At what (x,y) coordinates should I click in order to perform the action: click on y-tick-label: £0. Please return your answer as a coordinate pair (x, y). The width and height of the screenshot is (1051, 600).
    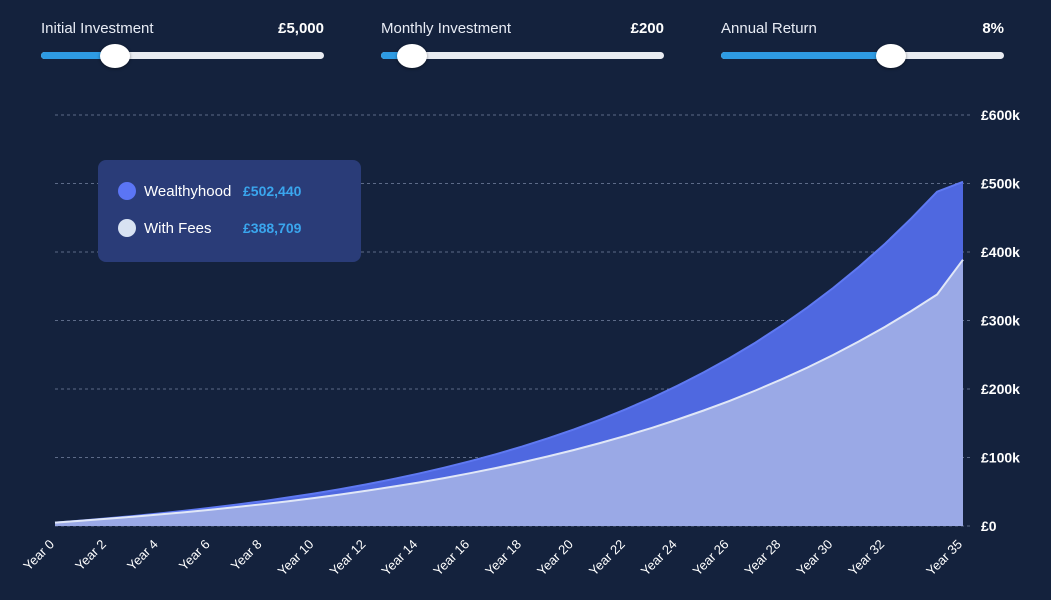
    Looking at the image, I should click on (989, 526).